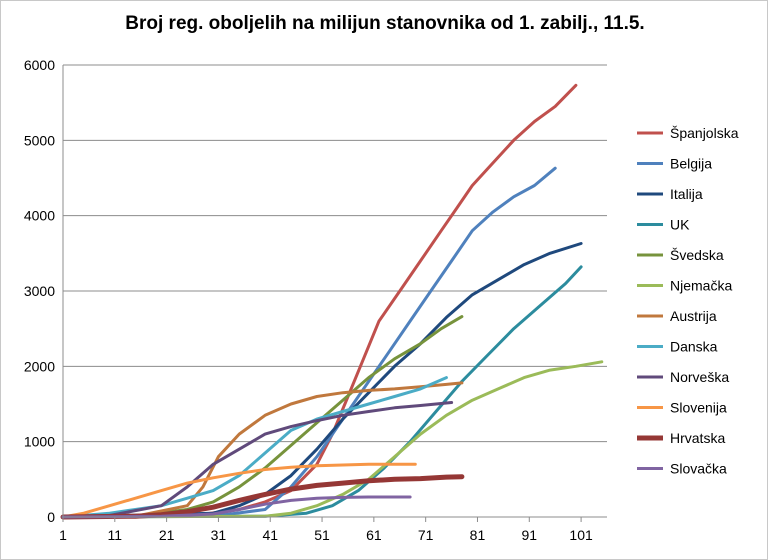  Describe the element at coordinates (39, 366) in the screenshot. I see `y-tick-label: 2000` at that location.